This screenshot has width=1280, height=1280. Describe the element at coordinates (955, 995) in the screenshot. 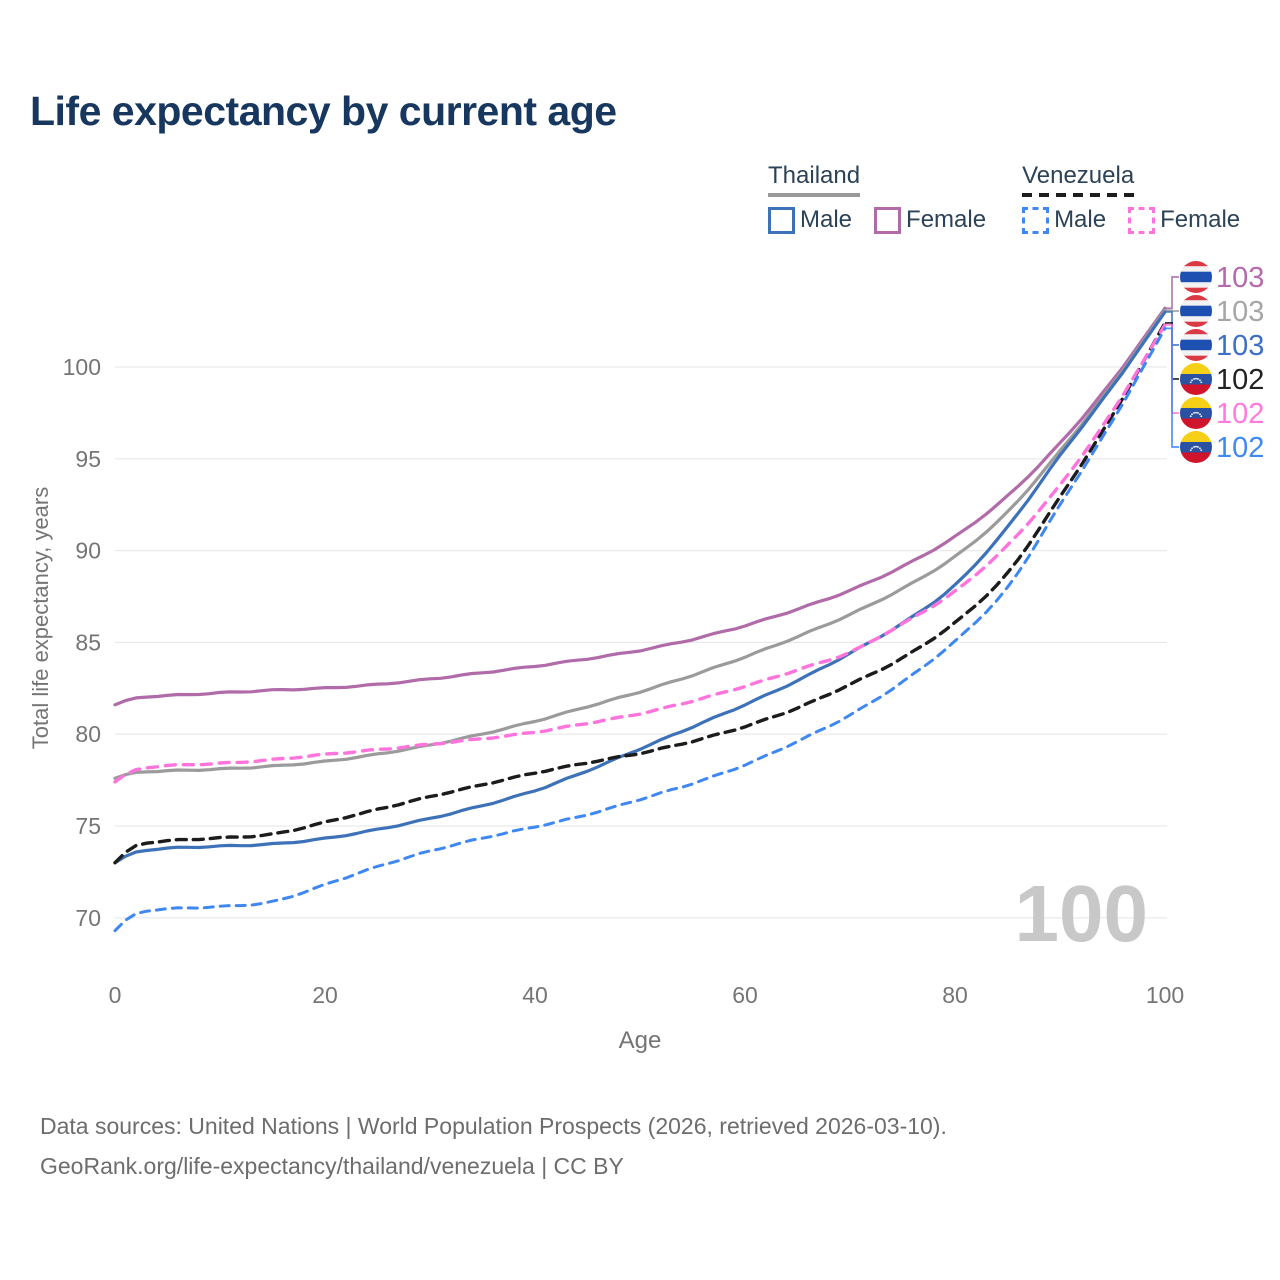

I see `x-tick-label: 80` at that location.